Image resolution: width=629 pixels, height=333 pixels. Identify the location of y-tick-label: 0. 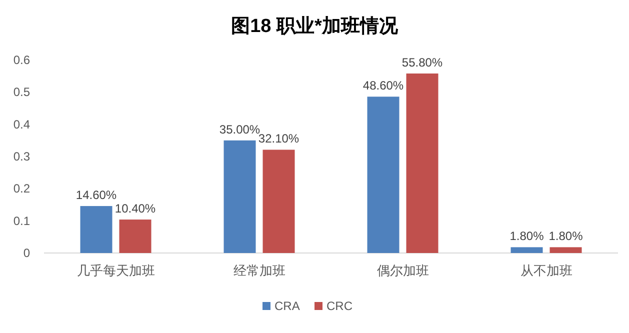
(26, 253).